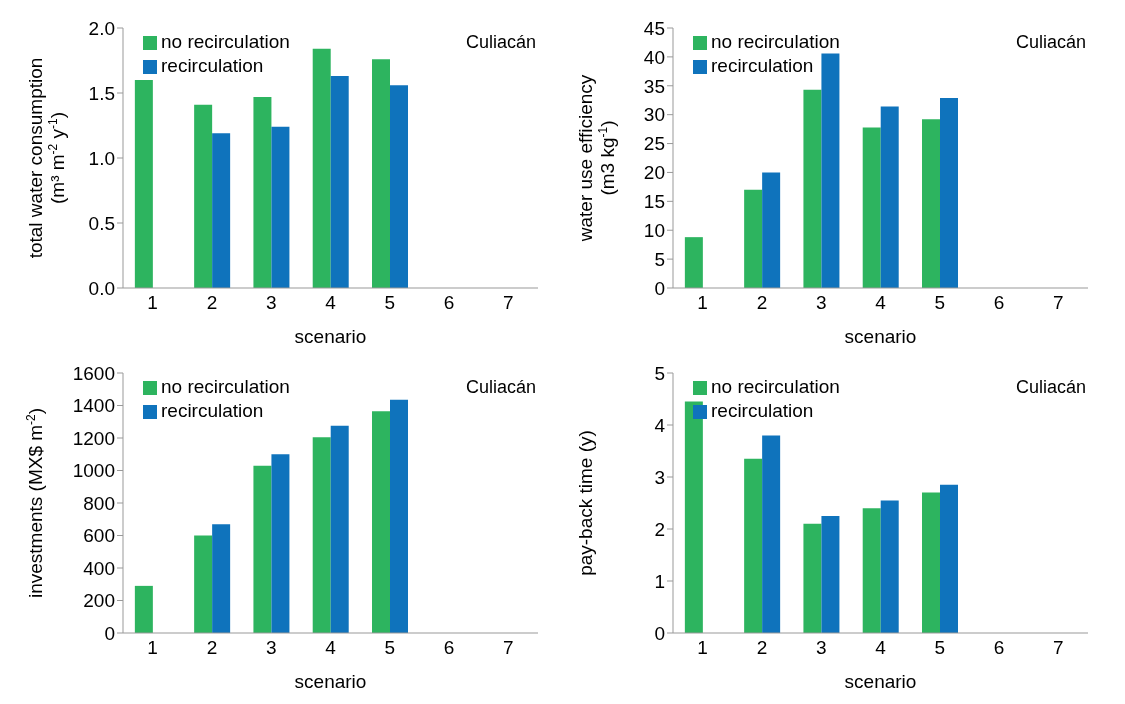 The image size is (1125, 704). What do you see at coordinates (654, 28) in the screenshot?
I see `y-tick-label: 45` at bounding box center [654, 28].